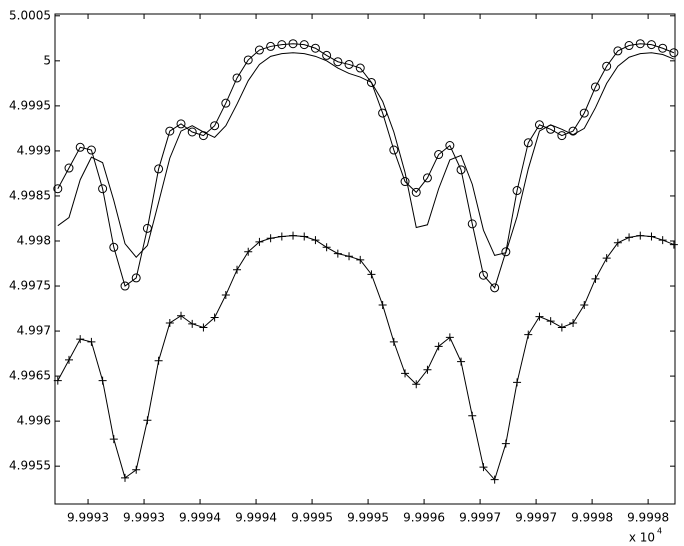  Describe the element at coordinates (30, 286) in the screenshot. I see `y-tick-label: 4.9975` at that location.